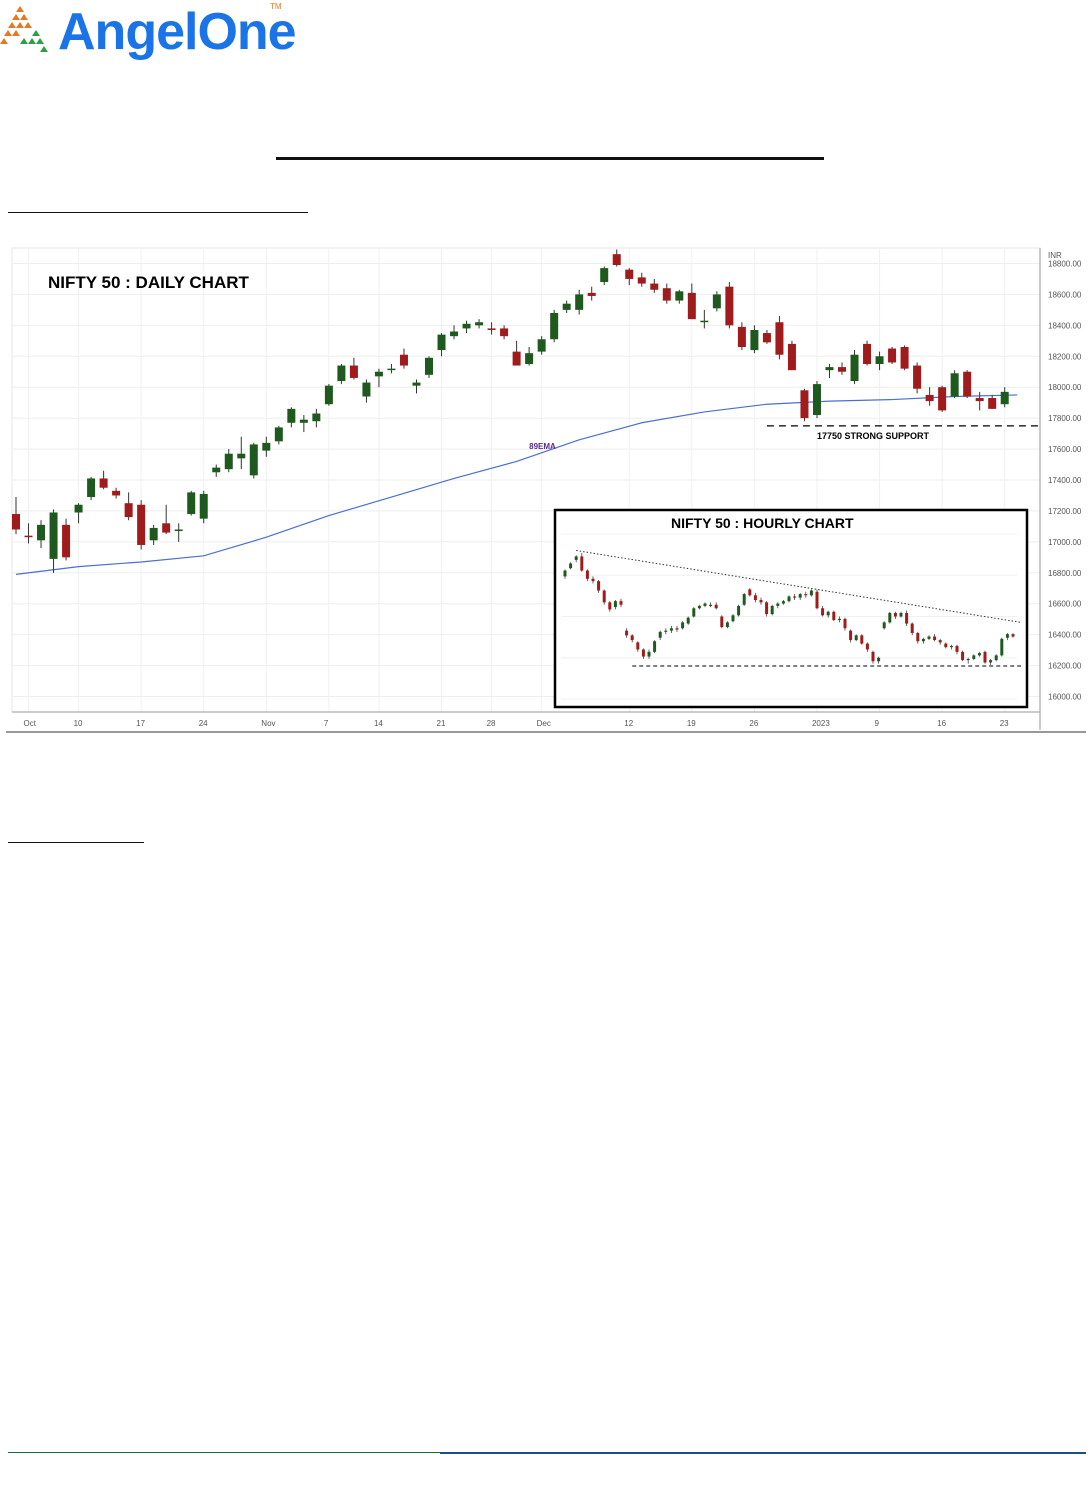 This screenshot has height=1494, width=1090. I want to click on title-underline, so click(550, 158).